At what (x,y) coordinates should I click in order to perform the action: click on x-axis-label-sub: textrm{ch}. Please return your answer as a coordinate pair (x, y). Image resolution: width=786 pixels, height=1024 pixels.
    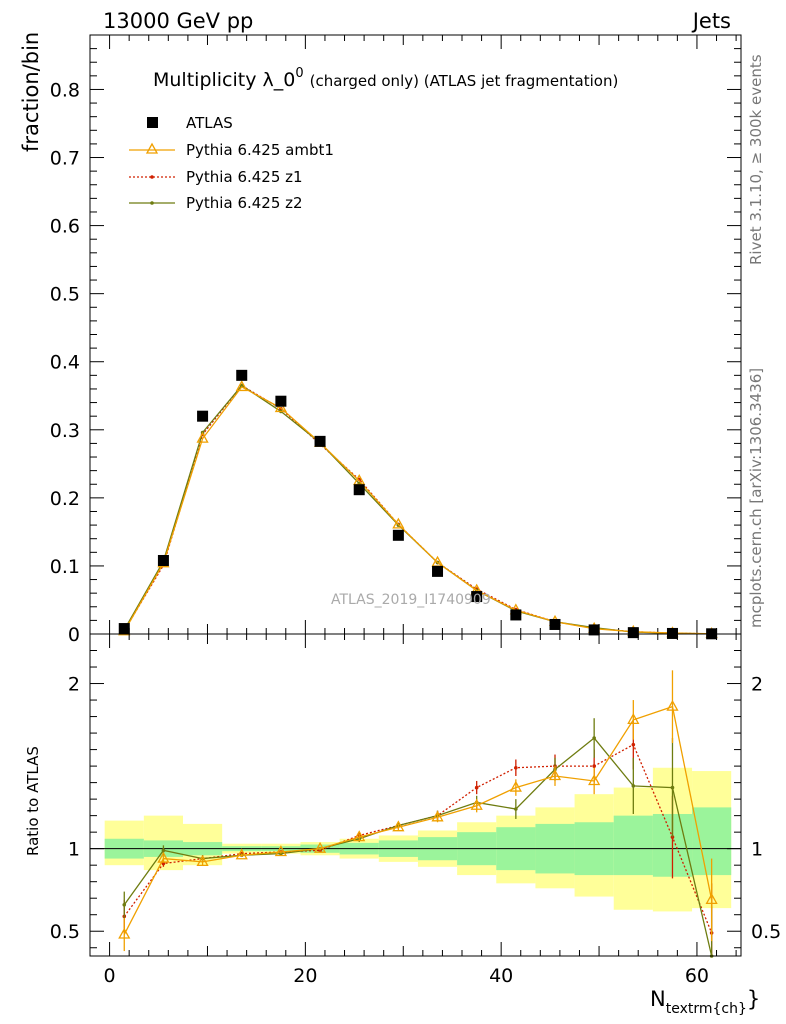
    Looking at the image, I should click on (706, 1009).